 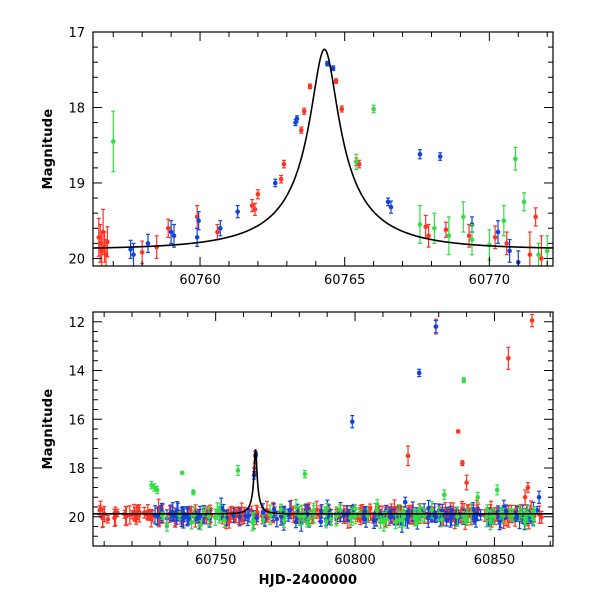 I want to click on y-tick-label: 19, so click(x=76, y=184).